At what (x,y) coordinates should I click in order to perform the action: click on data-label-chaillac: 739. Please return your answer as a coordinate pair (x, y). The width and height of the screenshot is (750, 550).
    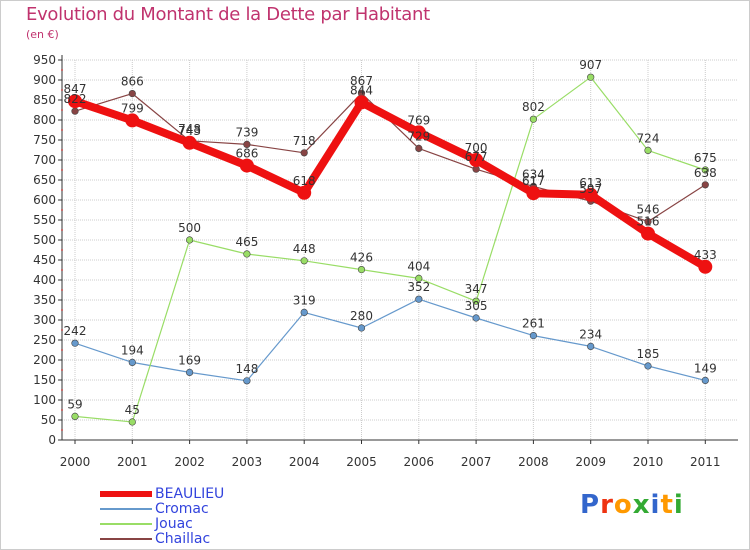
    Looking at the image, I should click on (246, 132).